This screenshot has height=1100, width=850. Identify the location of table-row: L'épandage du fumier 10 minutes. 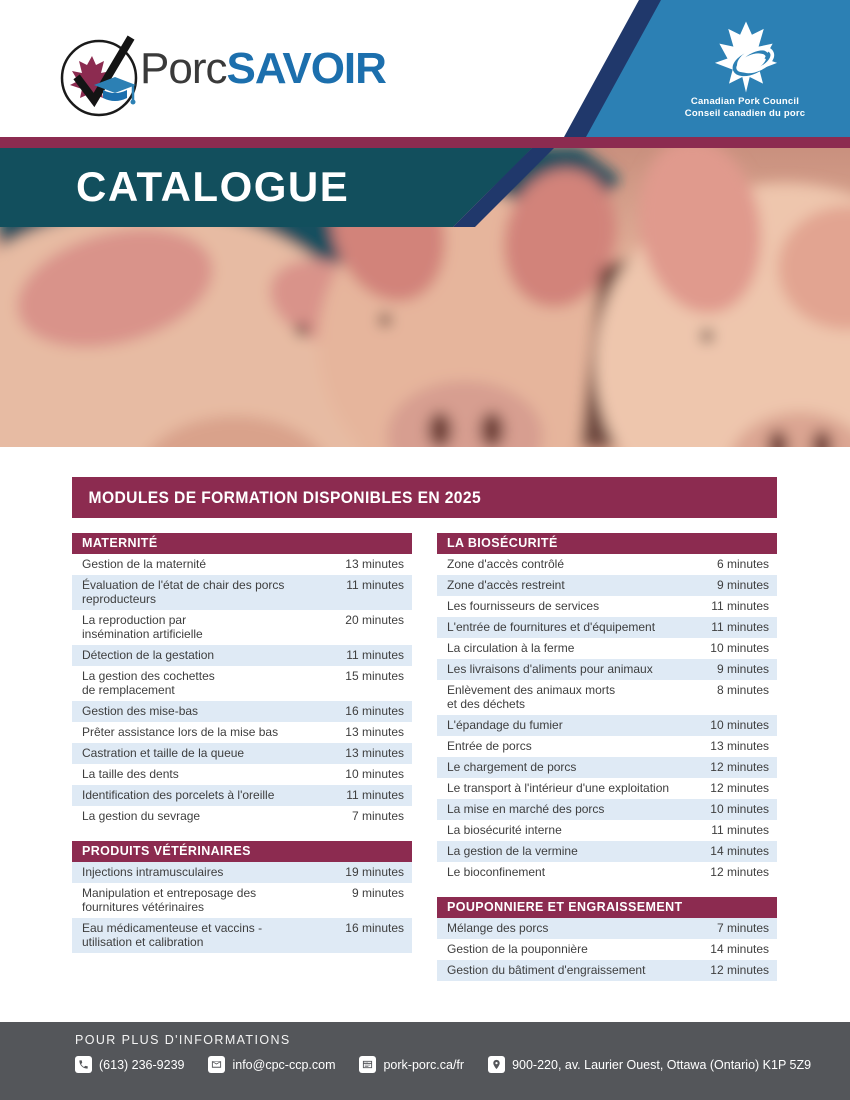
(607, 725).